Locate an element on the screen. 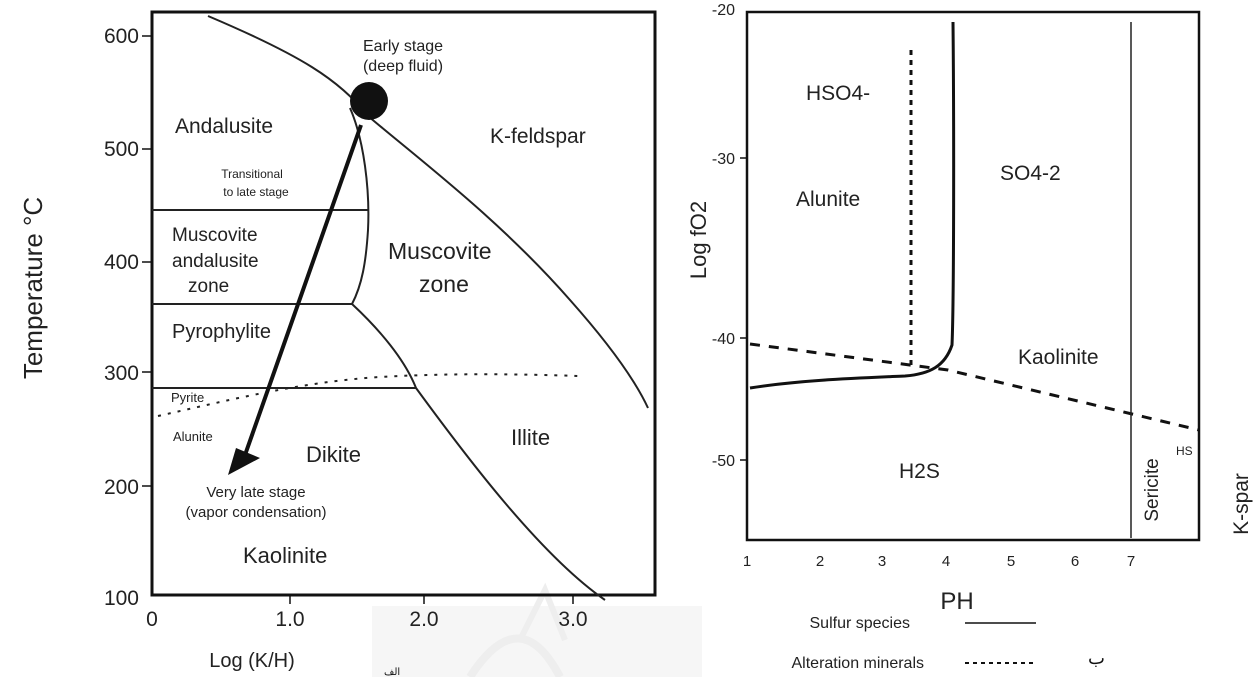 This screenshot has height=677, width=1256. left-y-tick-label: 300 is located at coordinates (121, 373).